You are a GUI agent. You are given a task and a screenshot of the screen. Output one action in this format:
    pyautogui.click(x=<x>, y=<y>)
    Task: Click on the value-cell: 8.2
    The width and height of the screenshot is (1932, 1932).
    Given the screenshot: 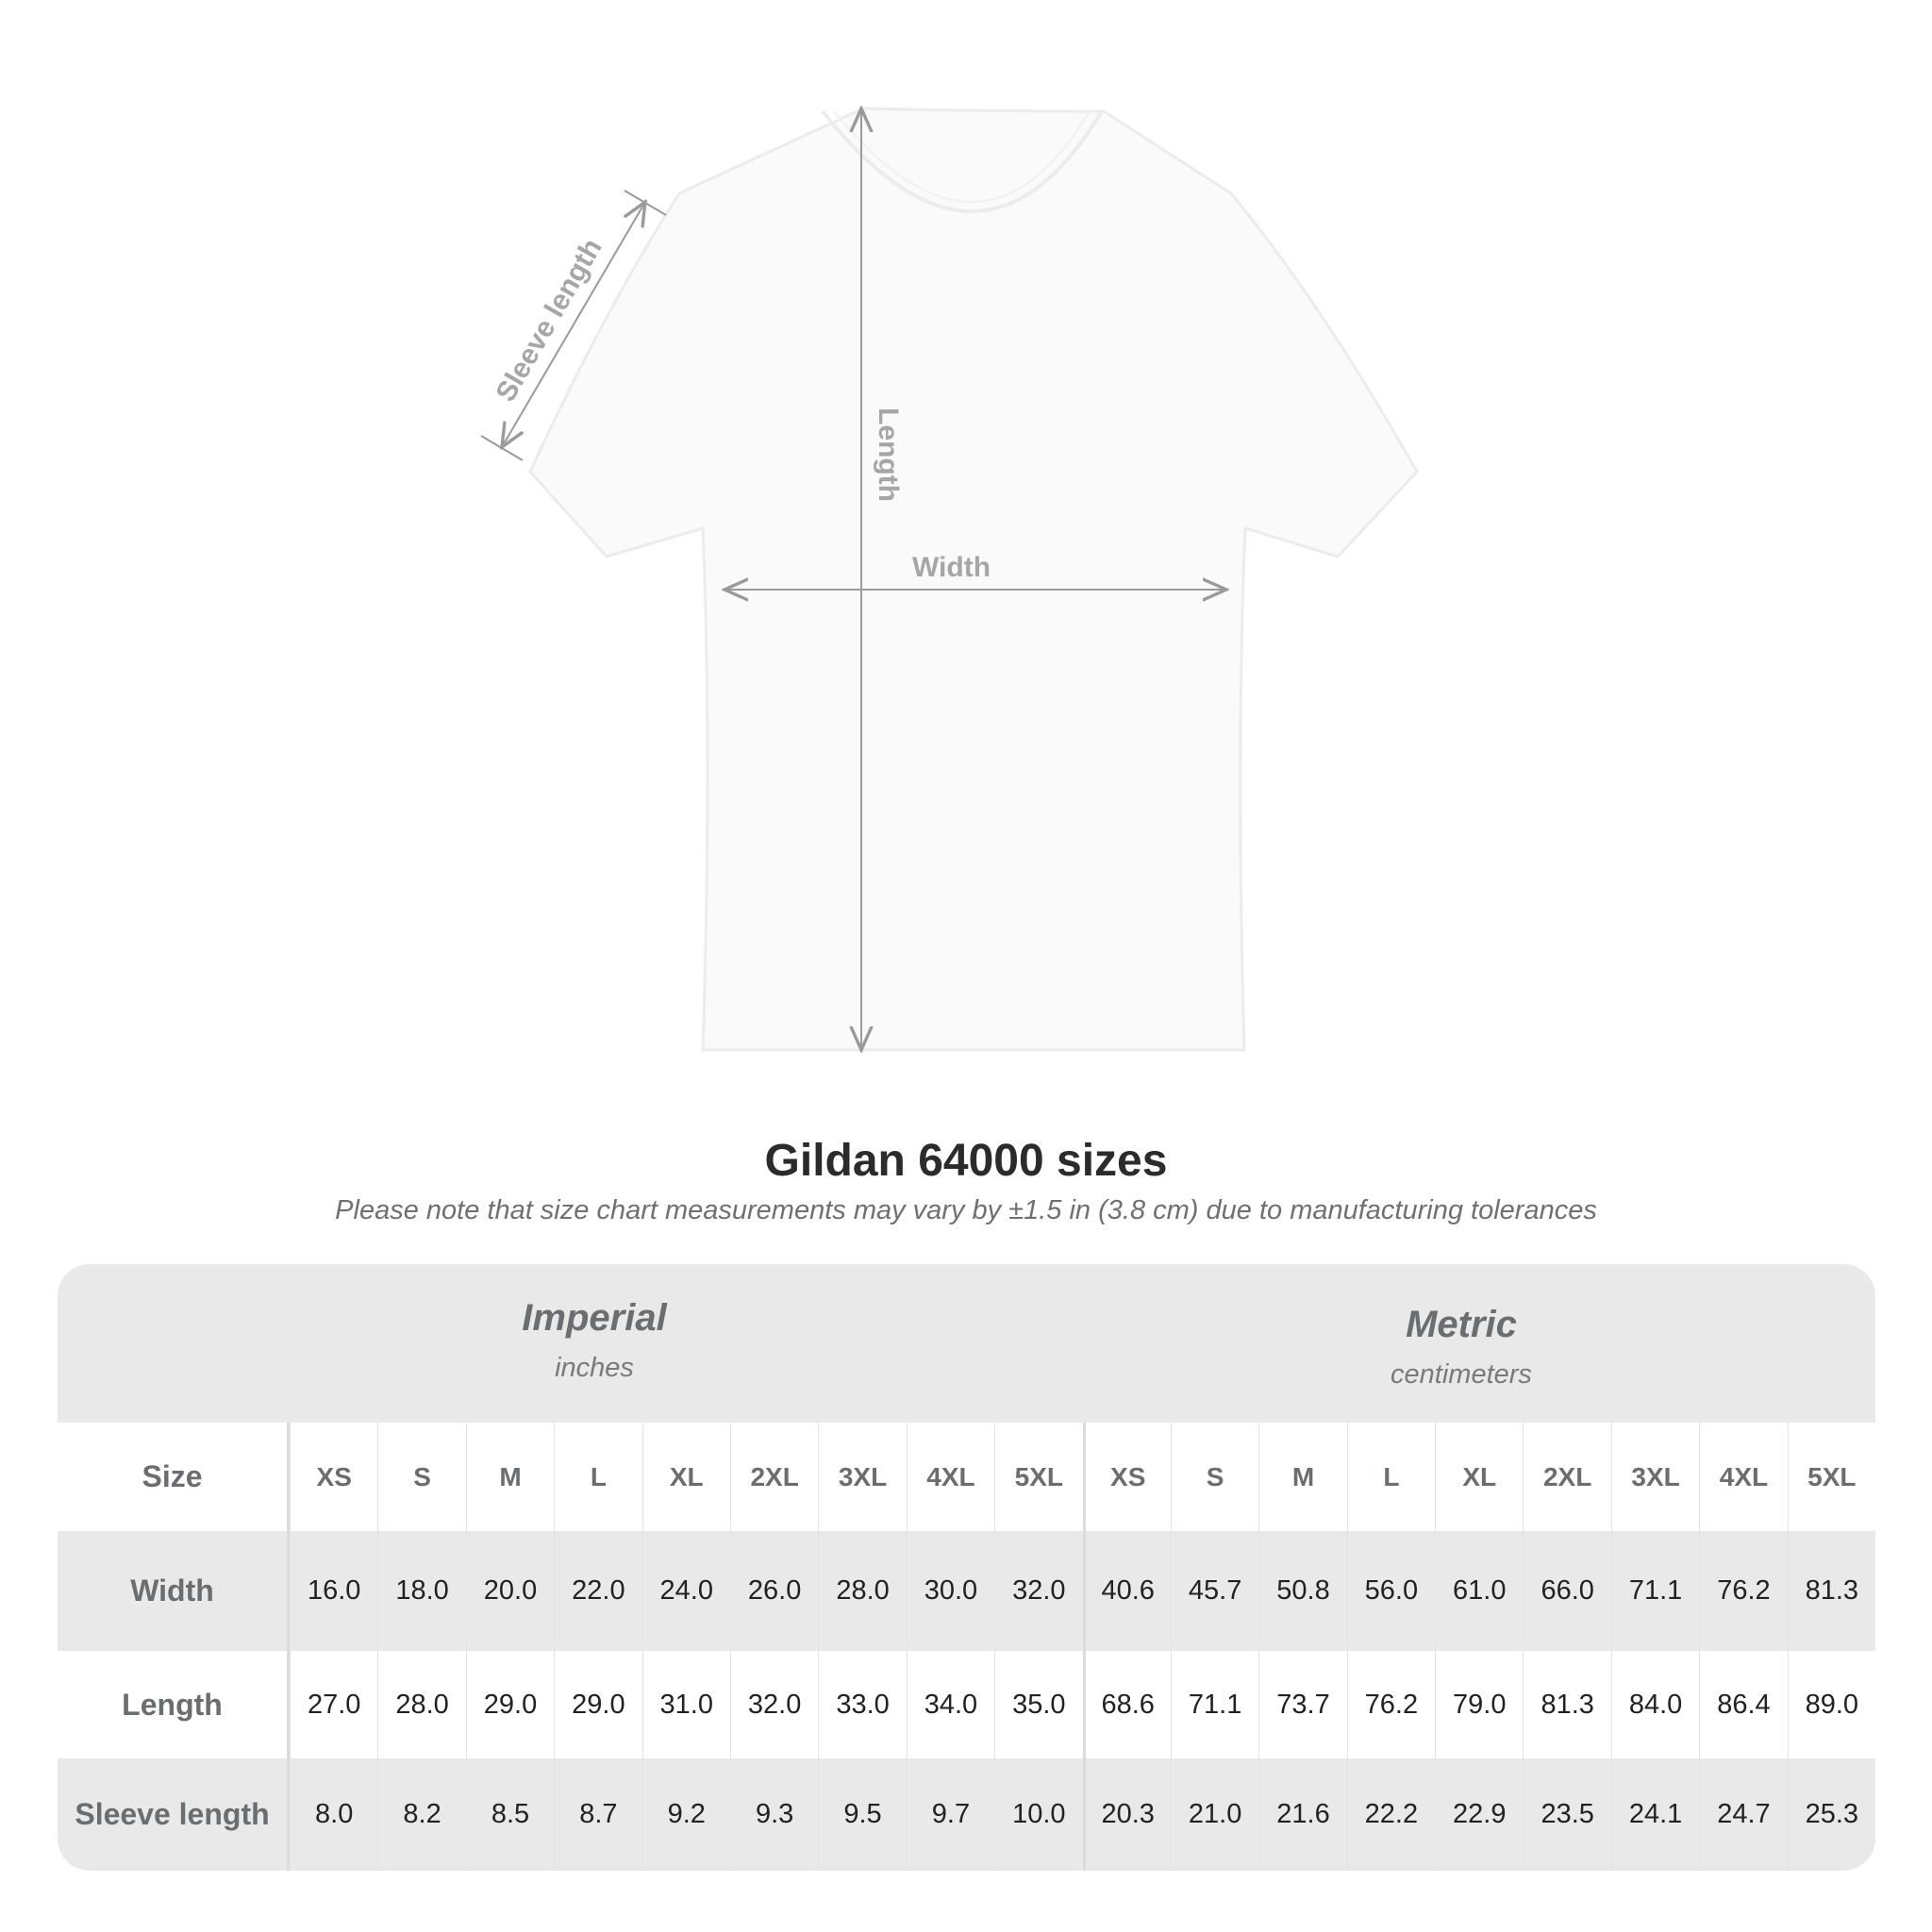 What is the action you would take?
    pyautogui.click(x=421, y=1814)
    